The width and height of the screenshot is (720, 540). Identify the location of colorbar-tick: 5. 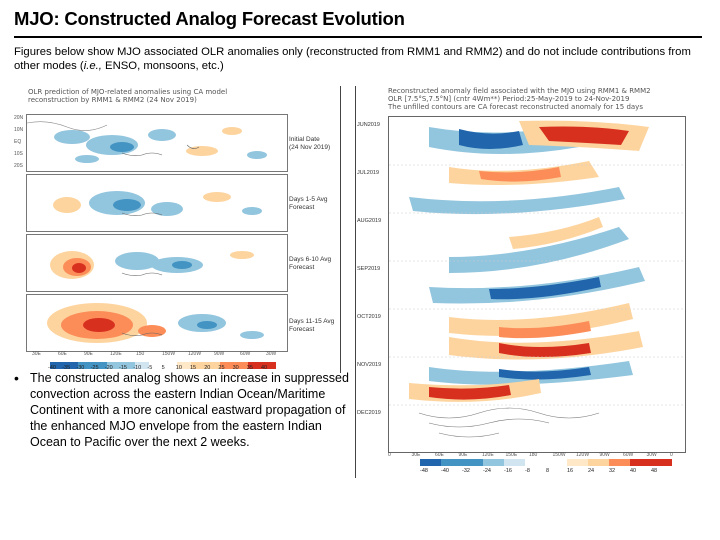
(163, 368).